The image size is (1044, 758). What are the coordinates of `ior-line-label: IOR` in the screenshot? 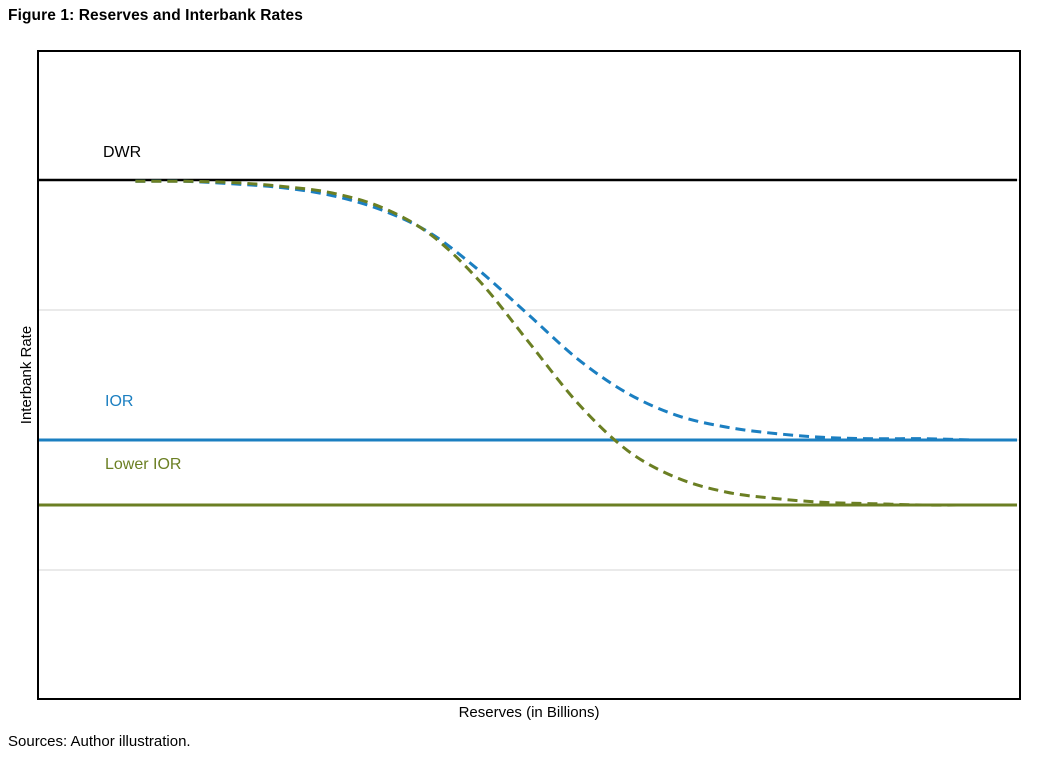 It's located at (119, 401).